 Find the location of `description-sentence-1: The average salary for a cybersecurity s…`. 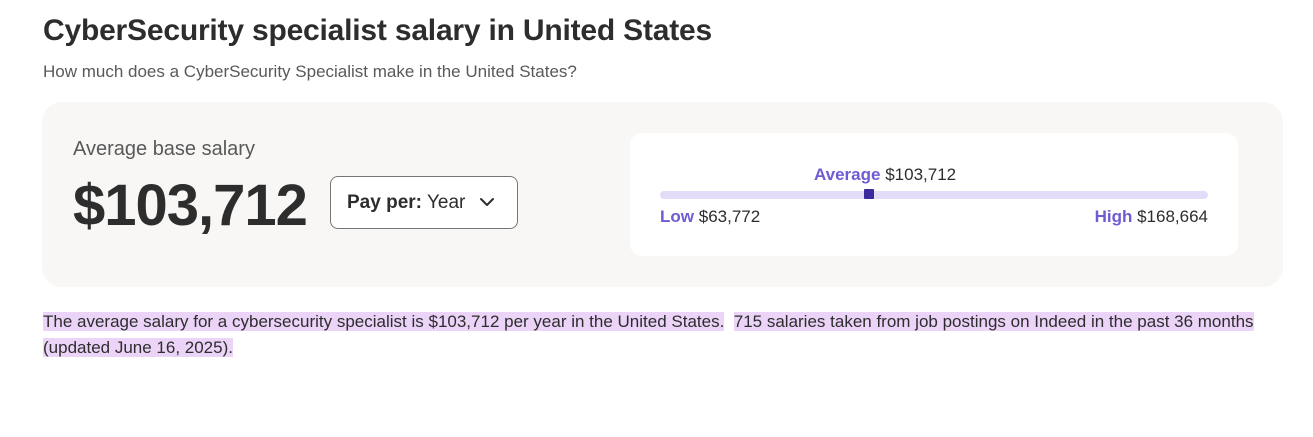

description-sentence-1: The average salary for a cybersecurity s… is located at coordinates (384, 321).